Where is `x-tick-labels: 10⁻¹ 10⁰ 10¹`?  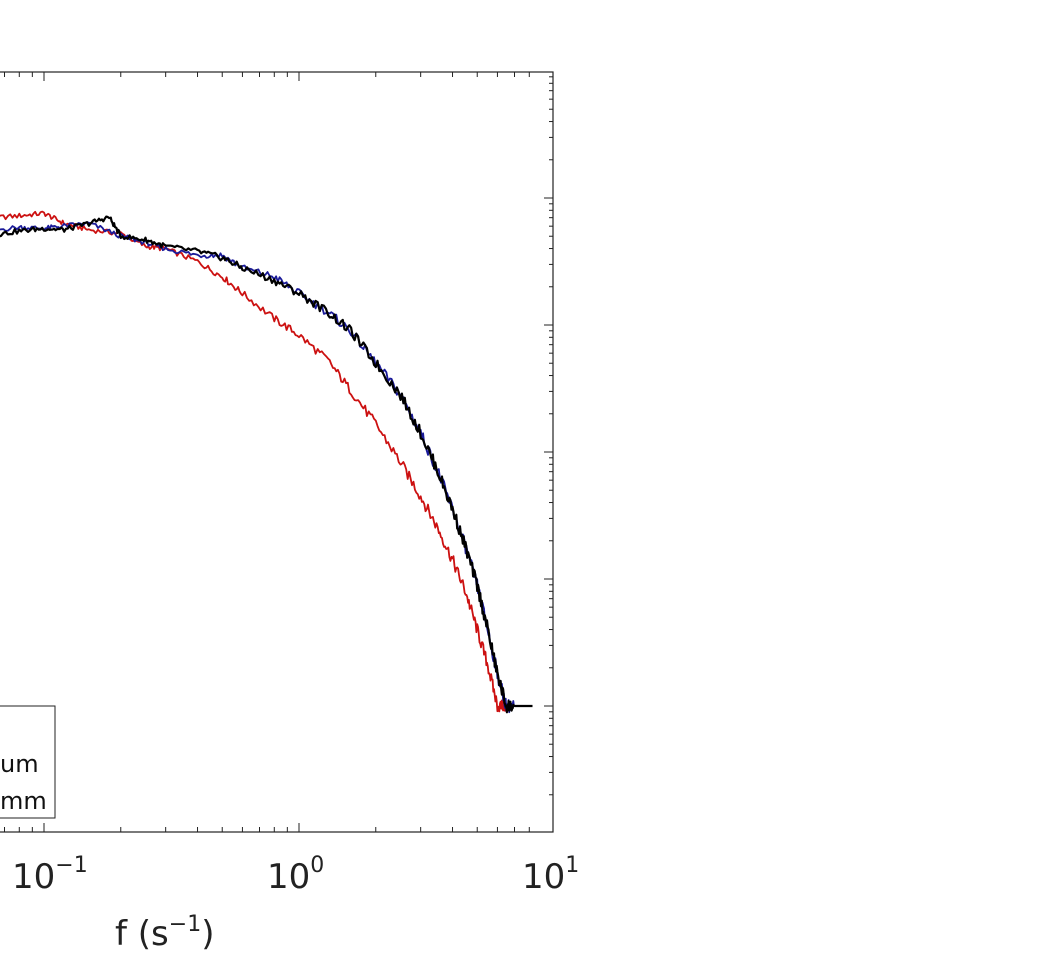
x-tick-labels: 10⁻¹ 10⁰ 10¹ is located at coordinates (295, 875).